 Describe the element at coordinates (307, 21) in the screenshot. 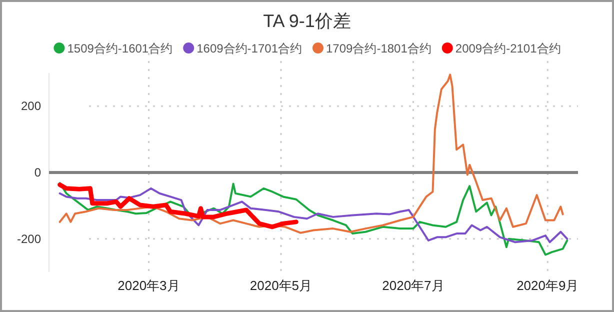

I see `chart-title: TA 9-1价差` at that location.